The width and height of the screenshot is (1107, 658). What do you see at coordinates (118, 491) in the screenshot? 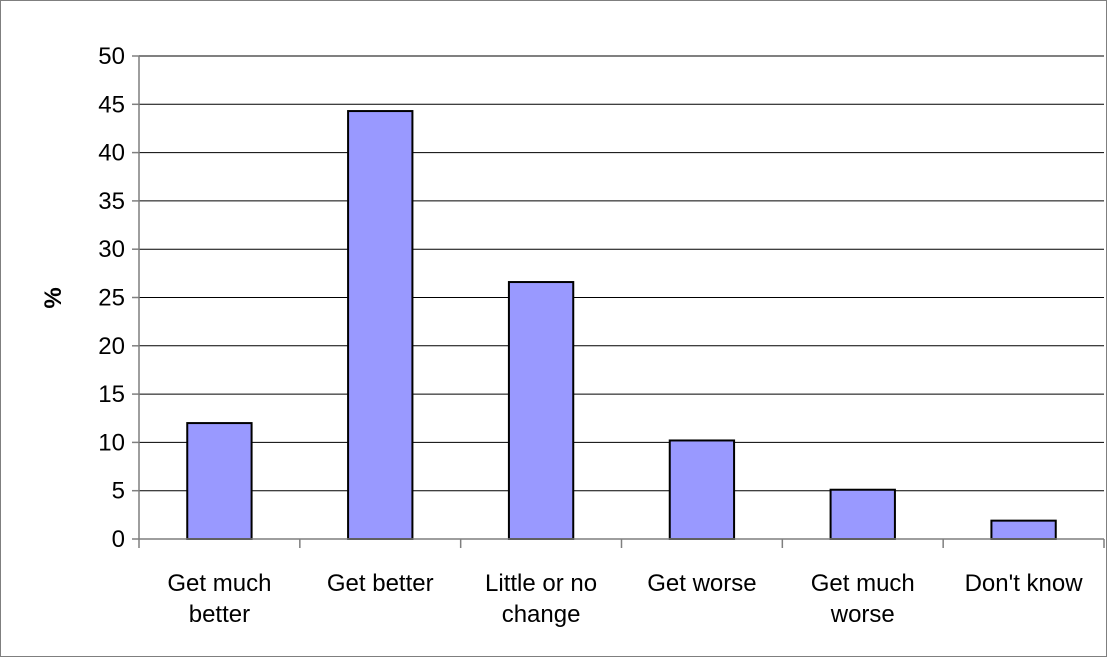
I see `y-tick-label: 5` at bounding box center [118, 491].